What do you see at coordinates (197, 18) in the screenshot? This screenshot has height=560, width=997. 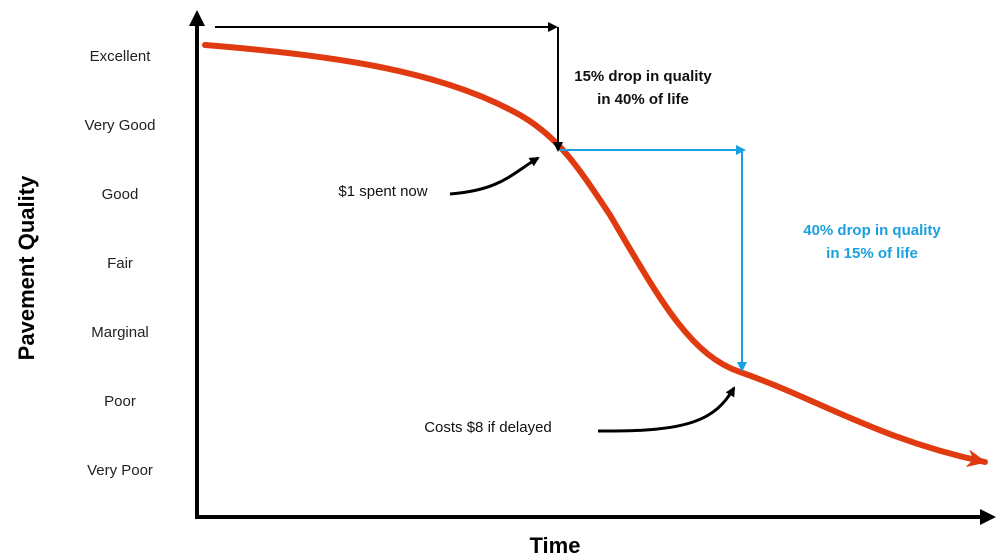 I see `y-axis-arrow` at bounding box center [197, 18].